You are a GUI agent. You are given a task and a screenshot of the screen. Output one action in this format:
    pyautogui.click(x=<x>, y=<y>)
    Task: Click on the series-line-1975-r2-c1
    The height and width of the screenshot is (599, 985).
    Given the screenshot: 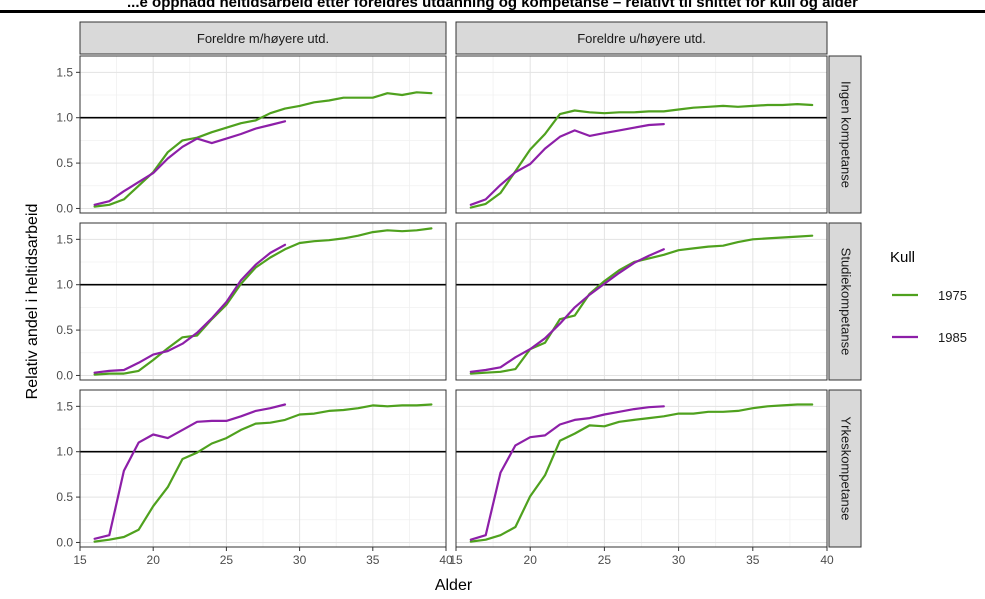 What is the action you would take?
    pyautogui.click(x=641, y=473)
    